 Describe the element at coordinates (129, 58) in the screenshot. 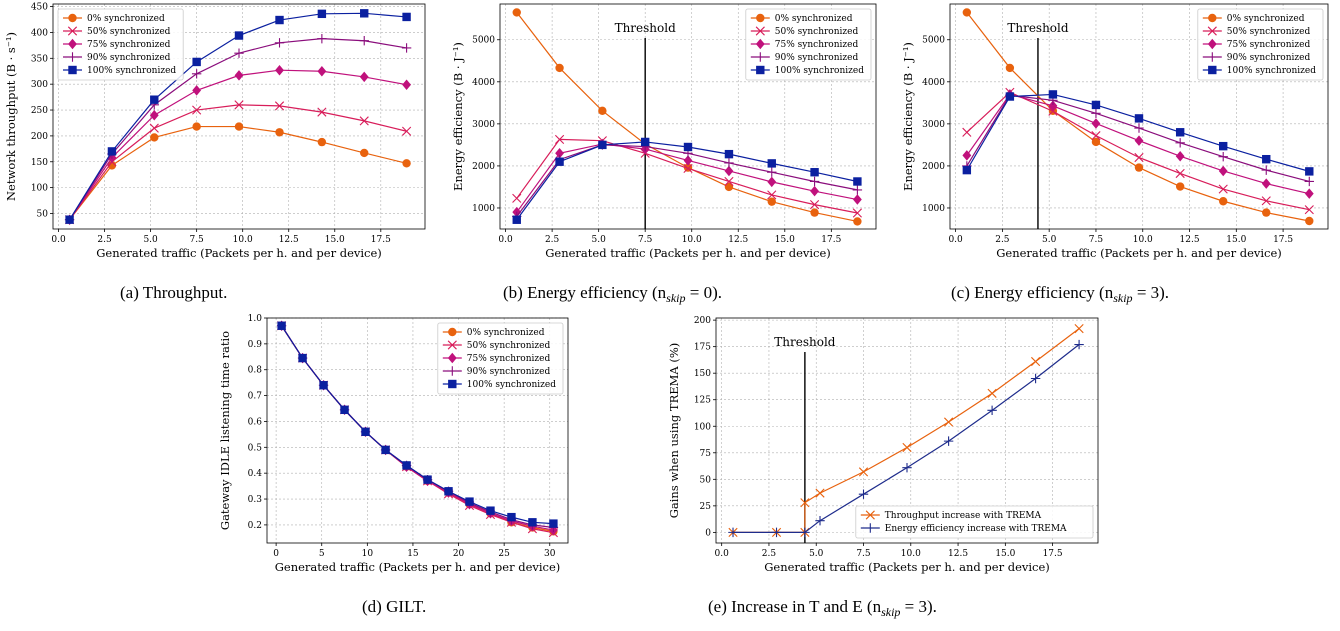

I see `legend-label: 90% synchronized` at that location.